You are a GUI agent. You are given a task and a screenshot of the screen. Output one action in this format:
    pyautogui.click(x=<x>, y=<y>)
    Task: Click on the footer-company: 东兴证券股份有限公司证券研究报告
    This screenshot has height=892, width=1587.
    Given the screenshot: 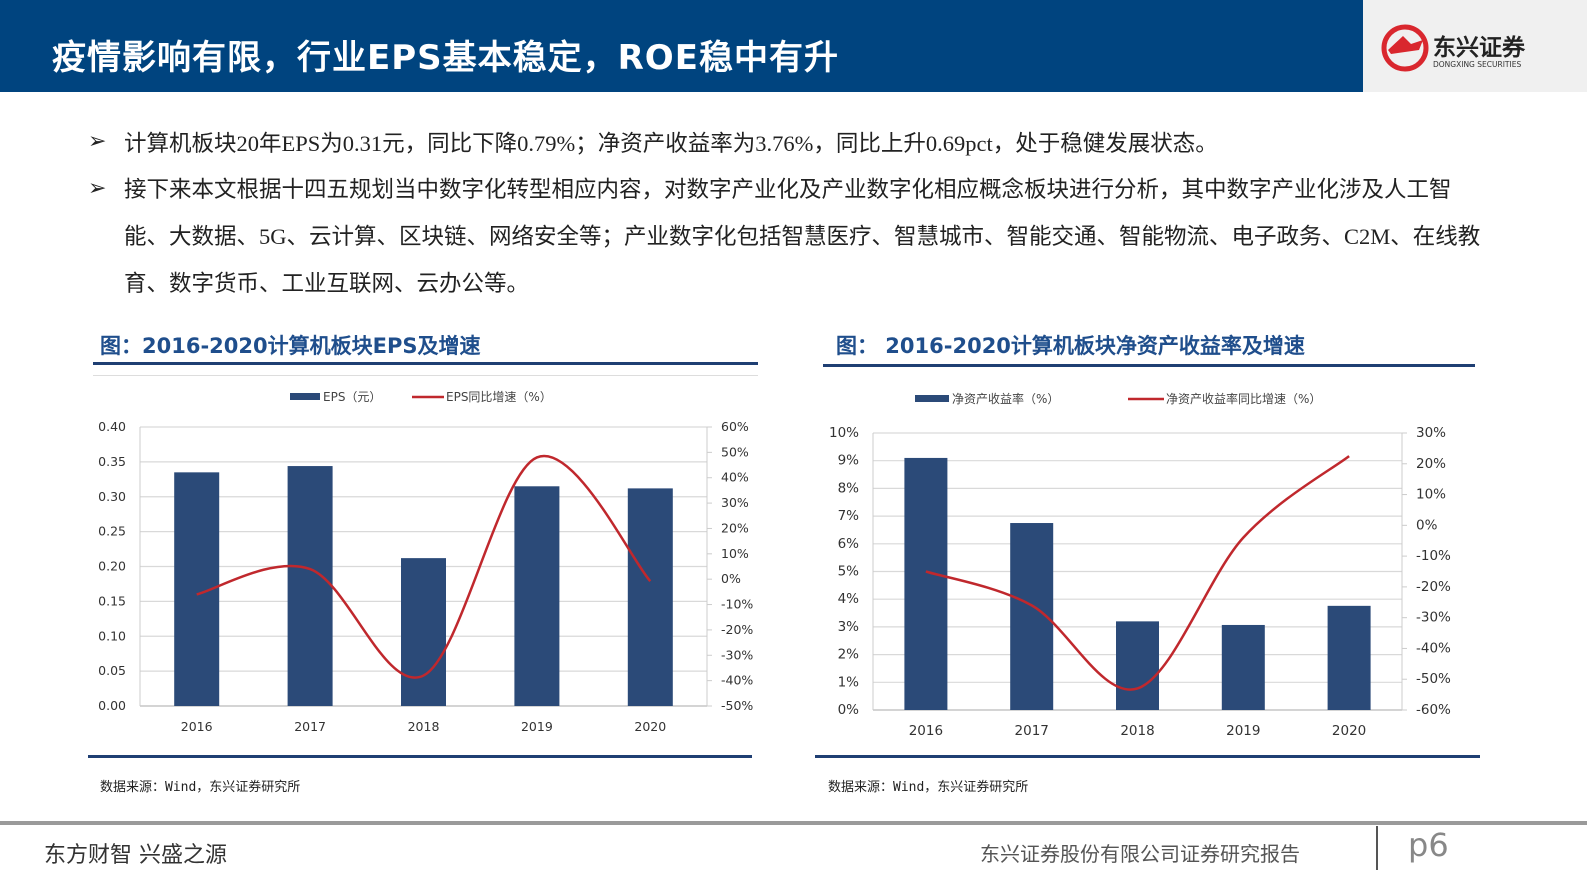 What is the action you would take?
    pyautogui.click(x=1140, y=854)
    